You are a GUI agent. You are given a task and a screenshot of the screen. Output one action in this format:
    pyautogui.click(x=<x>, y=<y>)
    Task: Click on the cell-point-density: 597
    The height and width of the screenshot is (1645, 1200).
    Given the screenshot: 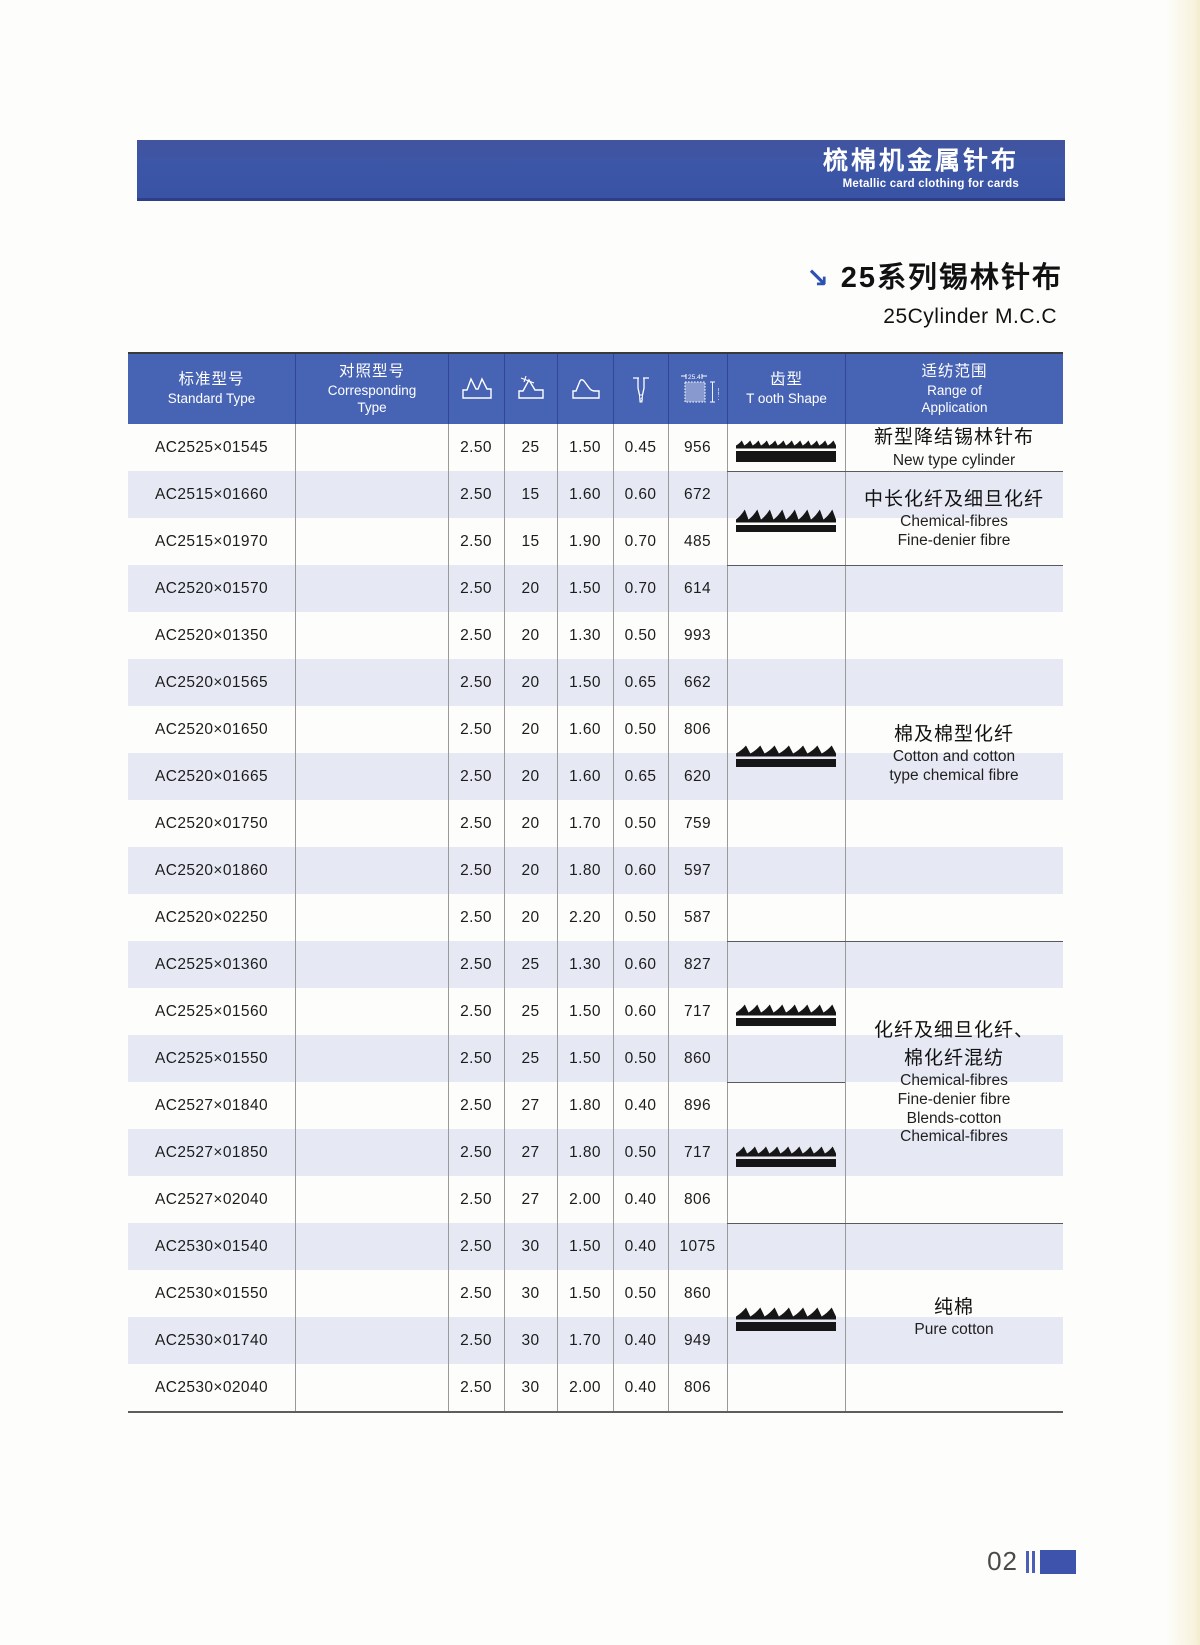 What is the action you would take?
    pyautogui.click(x=697, y=870)
    